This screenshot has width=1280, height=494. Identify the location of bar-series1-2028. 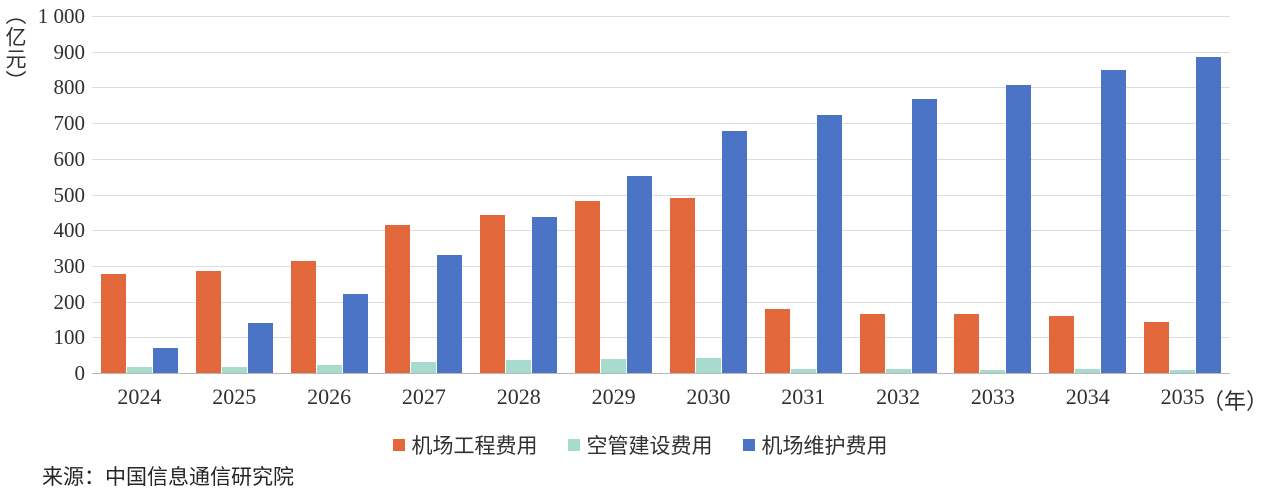
(519, 366).